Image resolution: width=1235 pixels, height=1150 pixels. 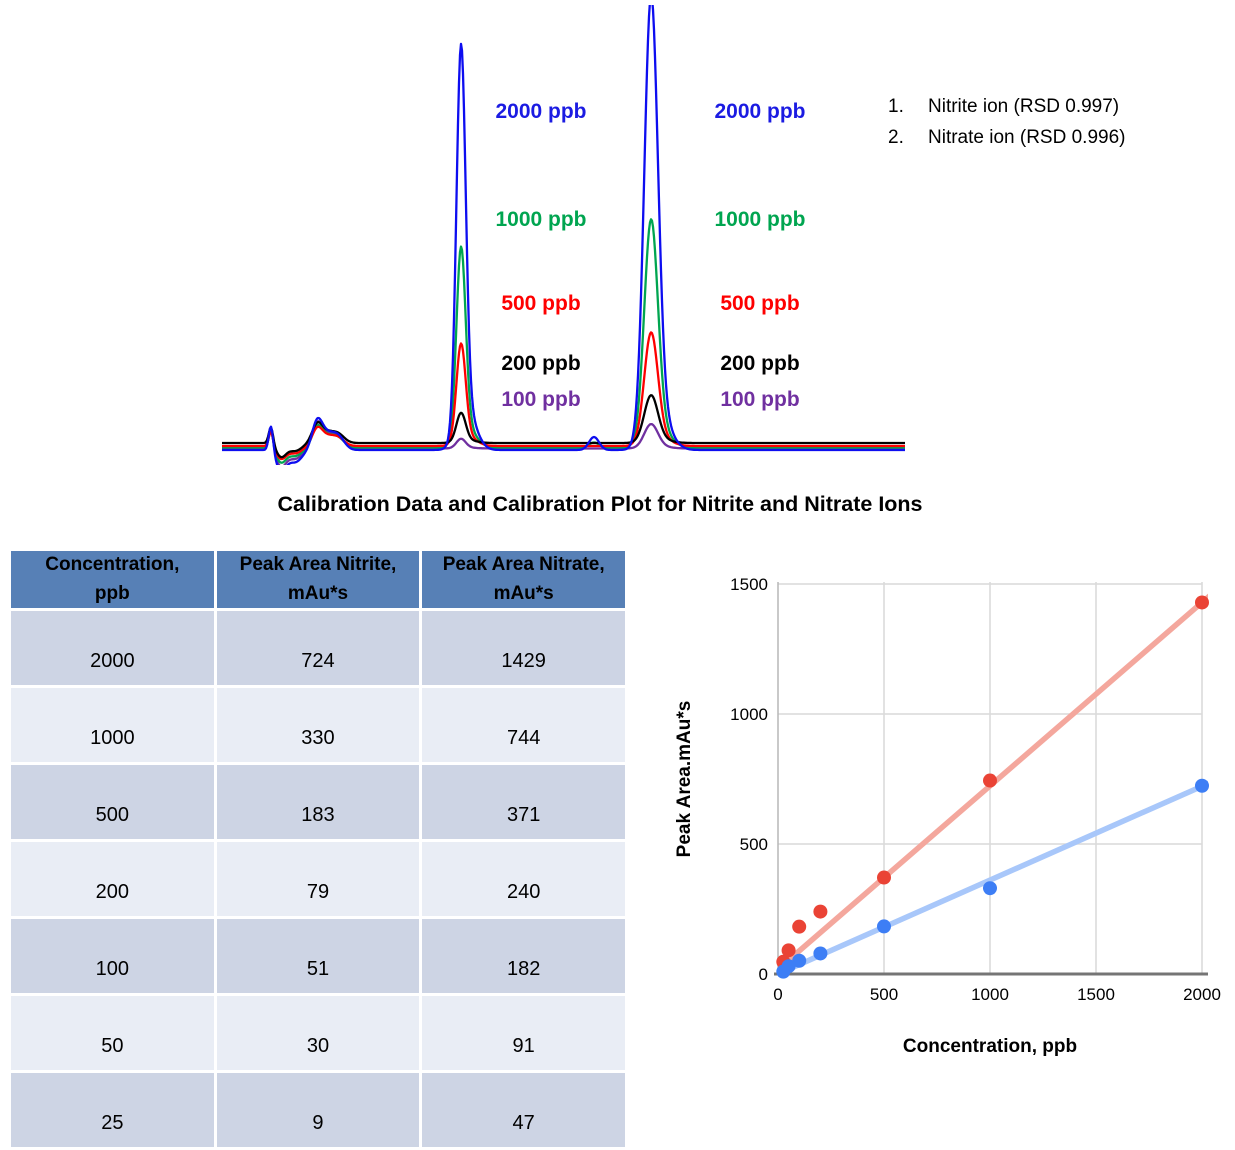 I want to click on table-cell: 47, so click(x=523, y=1110).